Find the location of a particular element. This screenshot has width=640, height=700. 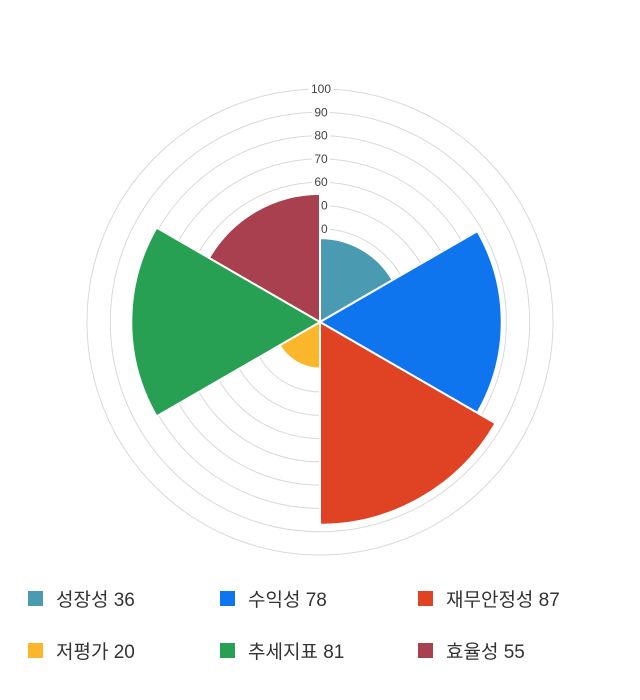

legend-label: 성장성 36 is located at coordinates (95, 600).